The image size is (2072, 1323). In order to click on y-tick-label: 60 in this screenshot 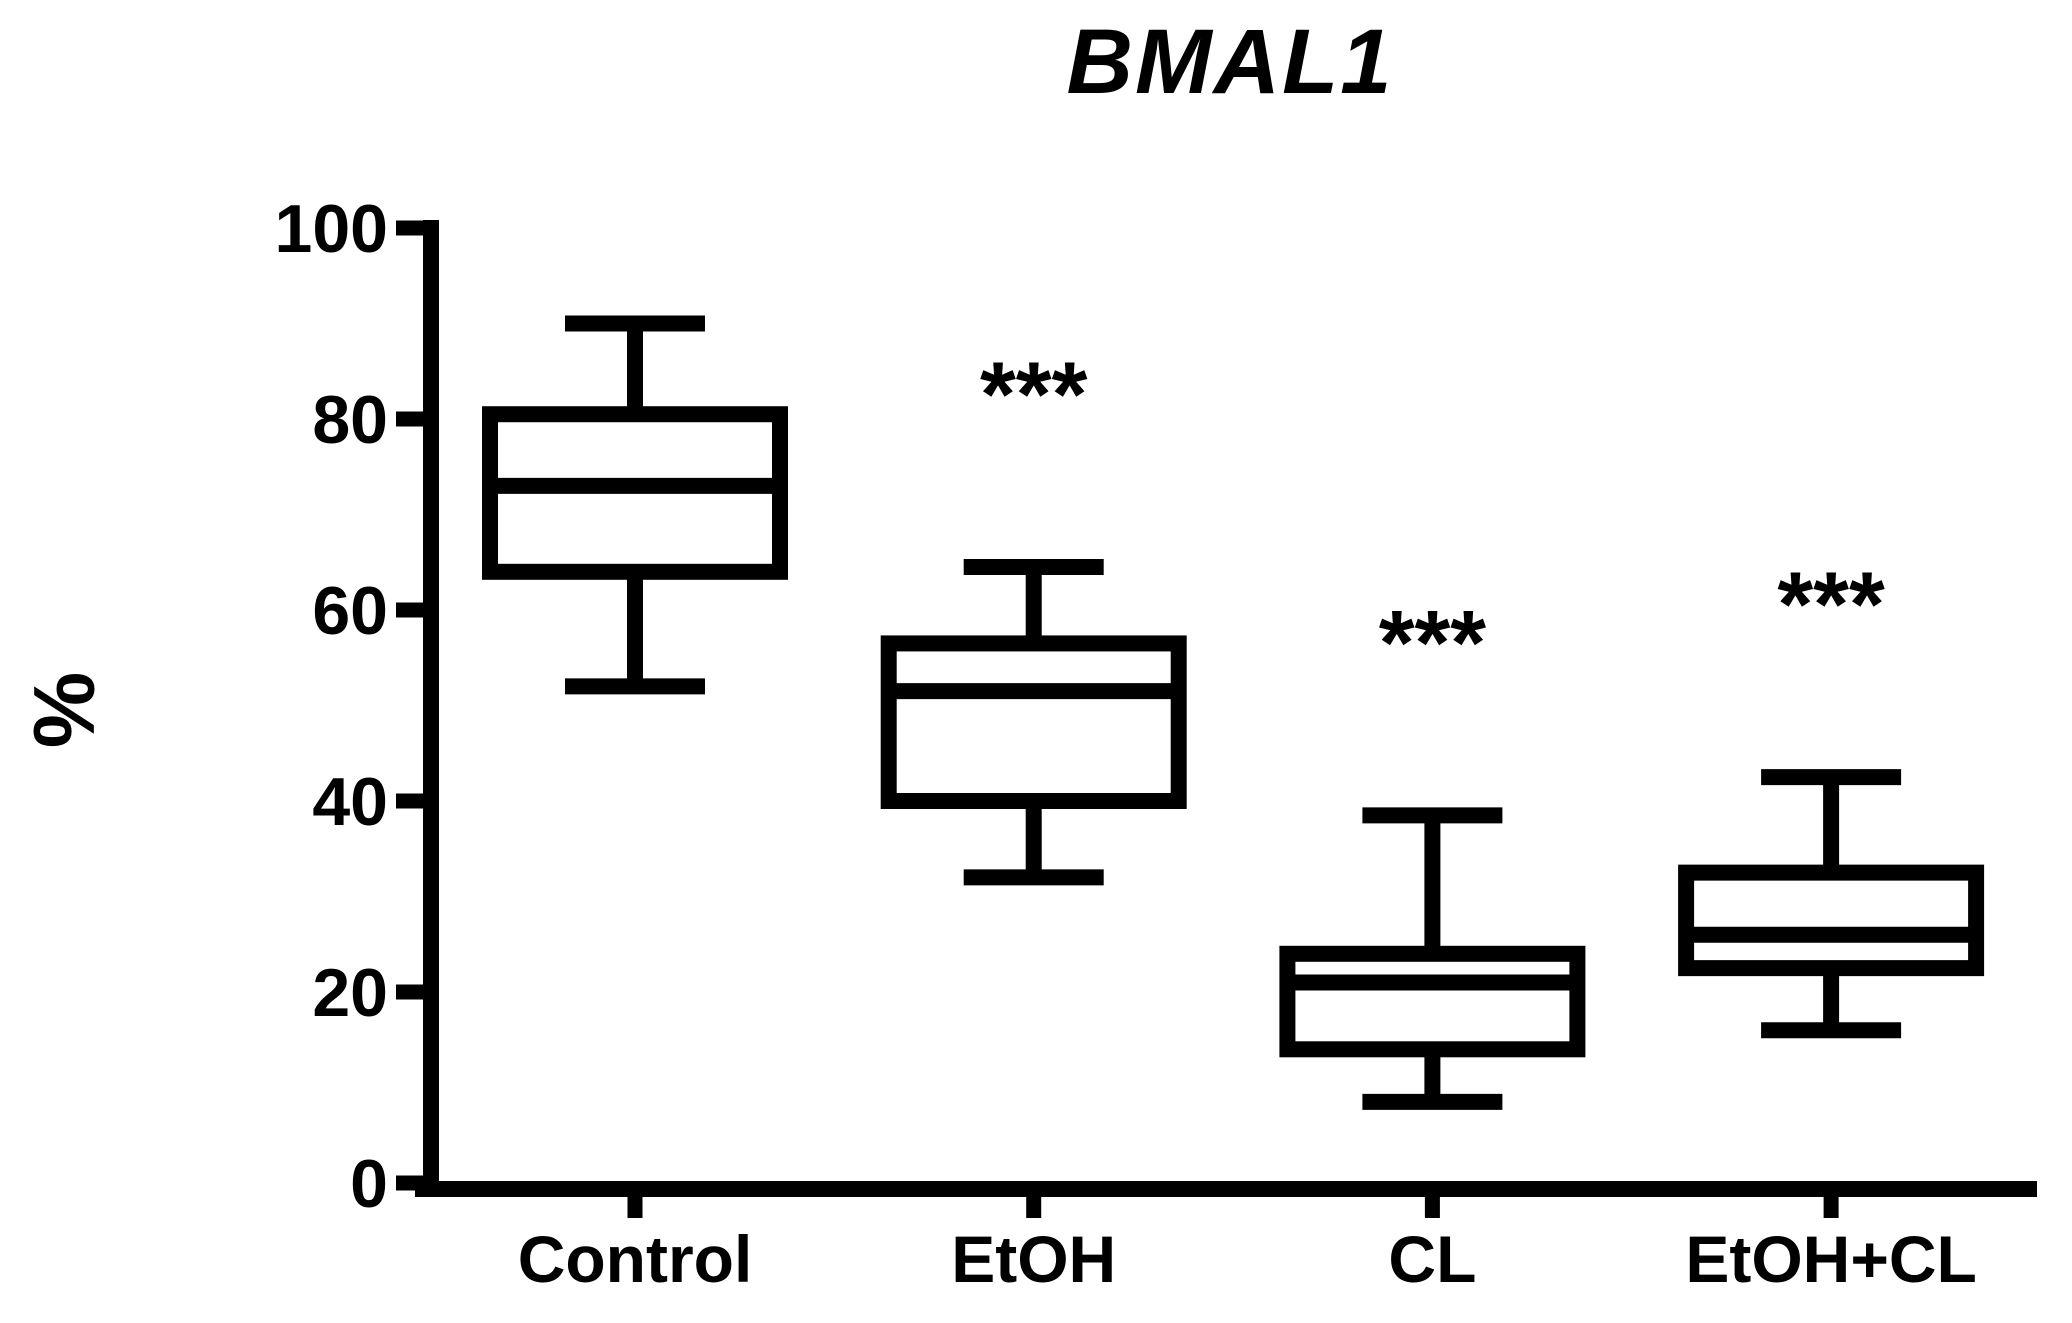, I will do `click(350, 611)`.